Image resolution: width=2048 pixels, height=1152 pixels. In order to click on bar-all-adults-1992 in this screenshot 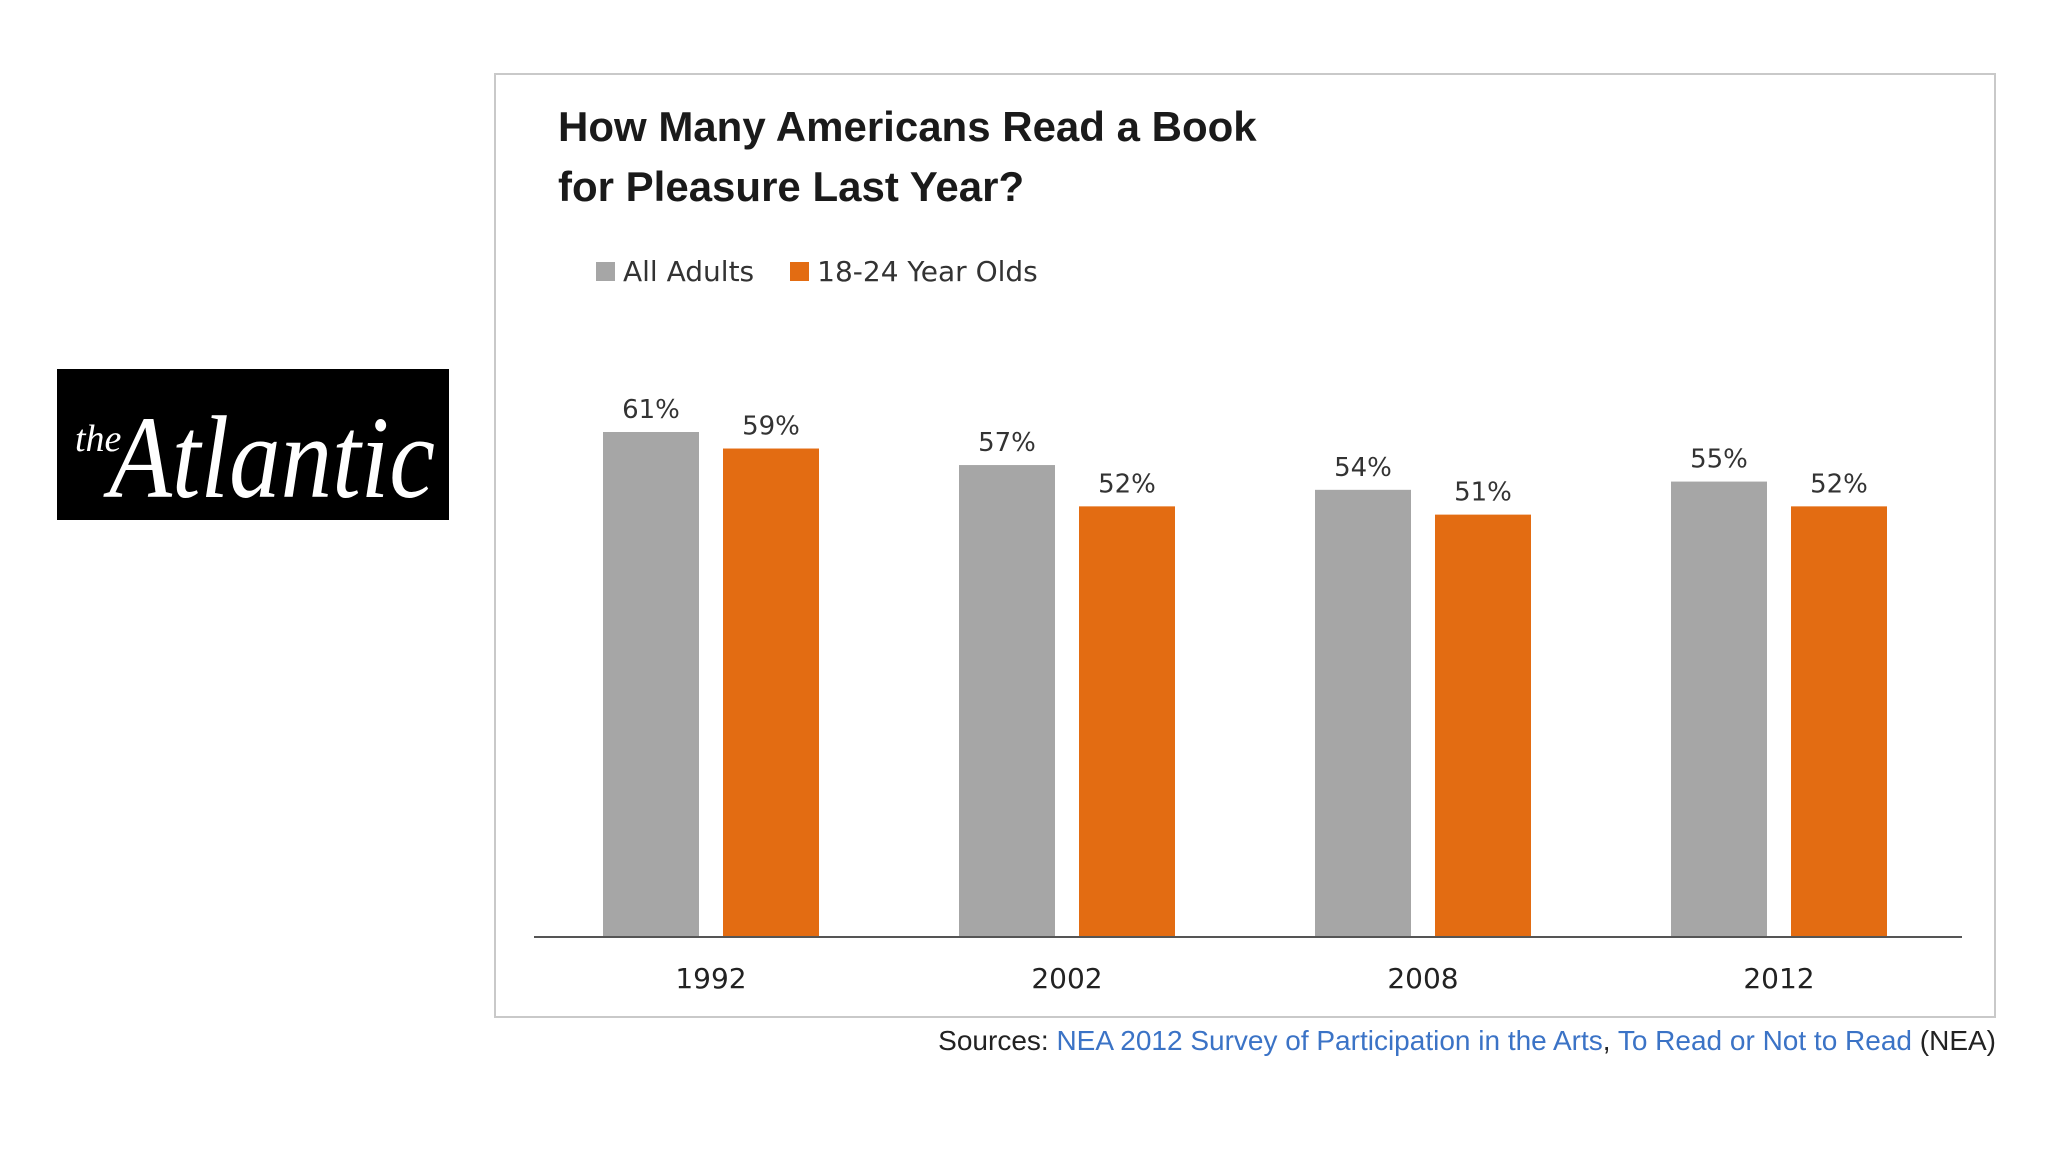, I will do `click(651, 684)`.